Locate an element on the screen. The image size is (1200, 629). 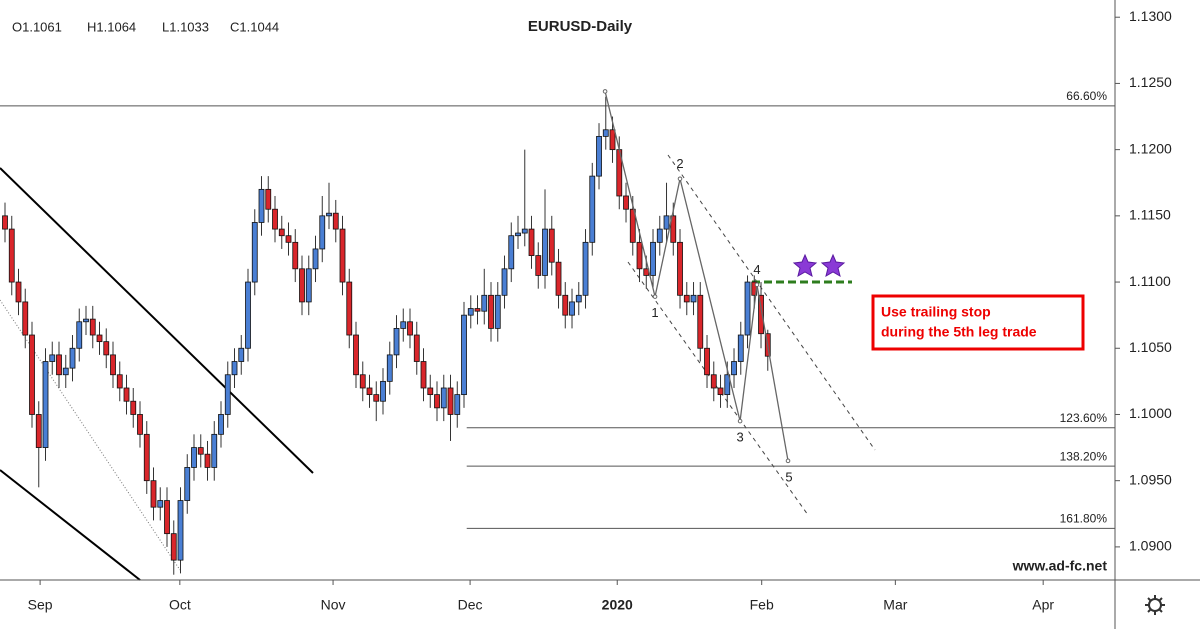
x-tick-label: Nov is located at coordinates (333, 605).